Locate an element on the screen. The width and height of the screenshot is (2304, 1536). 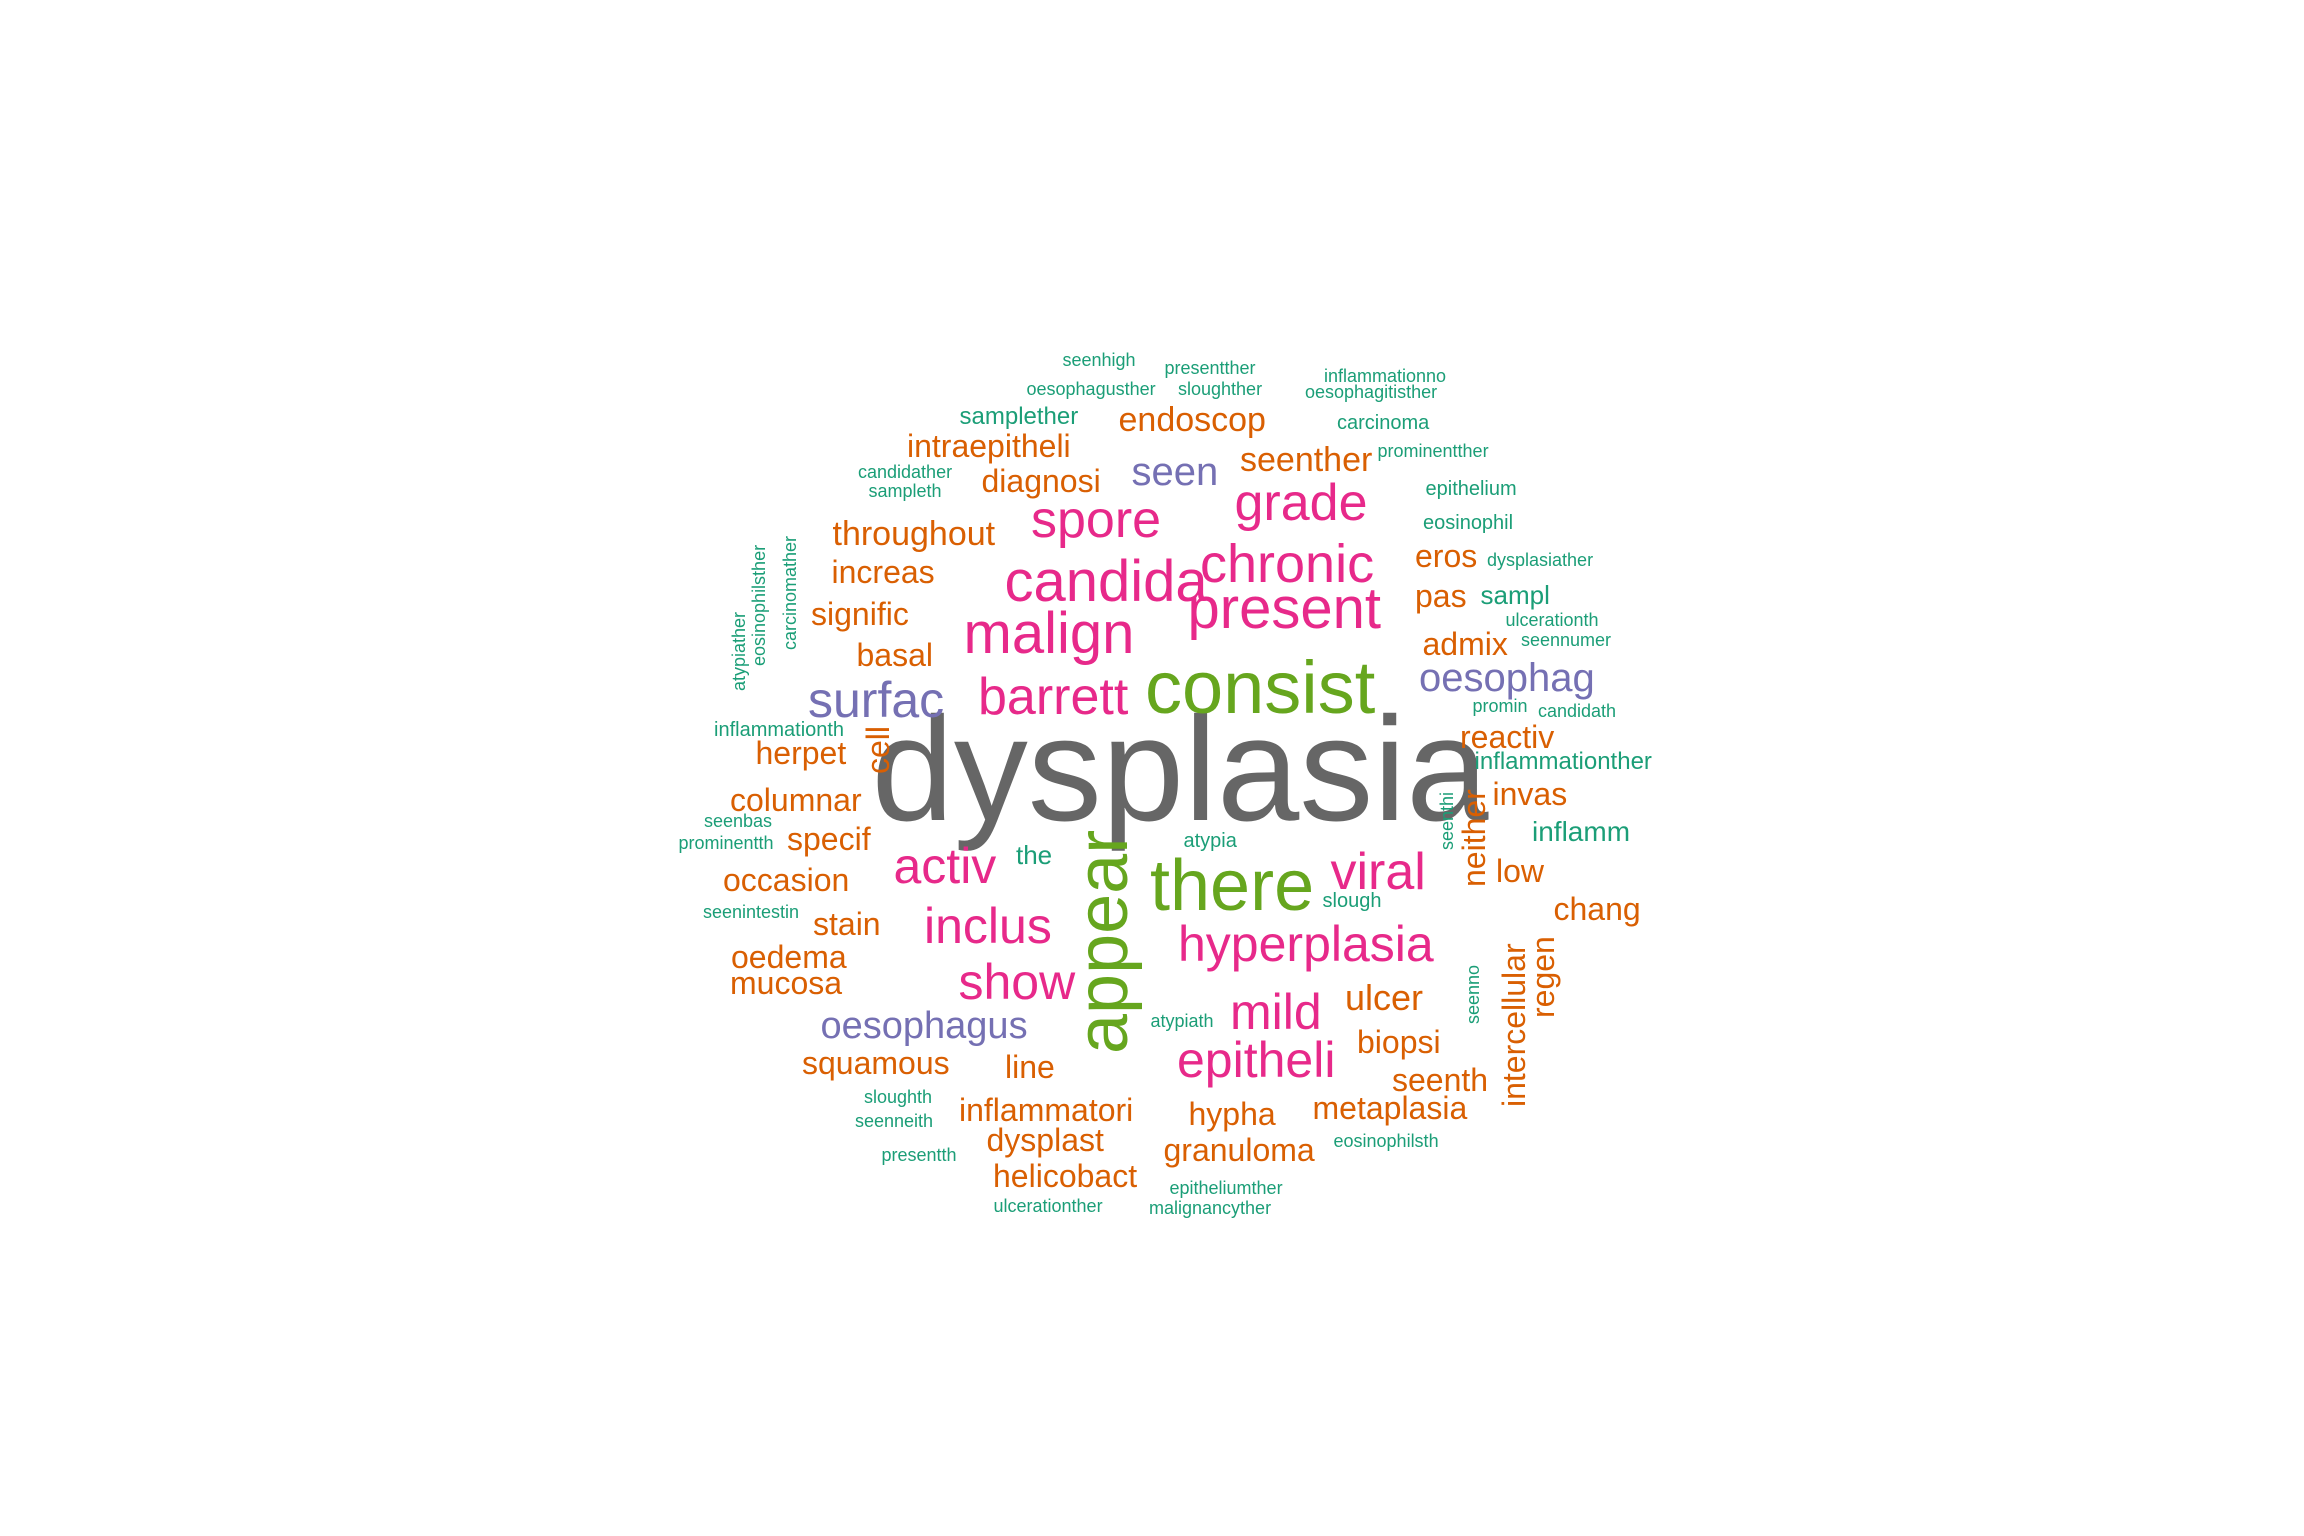
word-oesophagus: oesophagus is located at coordinates (924, 1026).